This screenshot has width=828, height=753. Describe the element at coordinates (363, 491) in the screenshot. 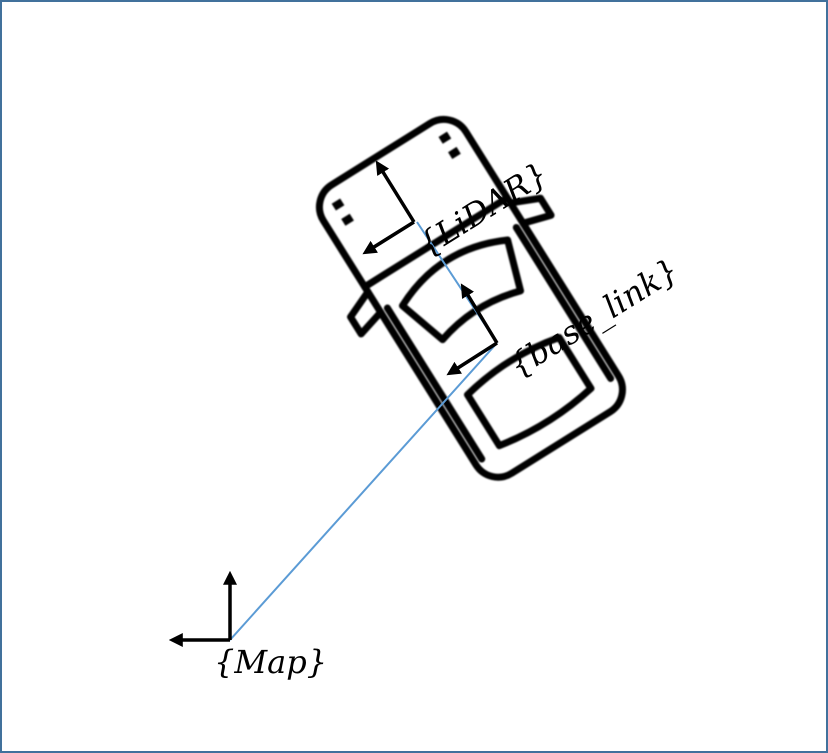

I see `map-to-base-link-line` at that location.